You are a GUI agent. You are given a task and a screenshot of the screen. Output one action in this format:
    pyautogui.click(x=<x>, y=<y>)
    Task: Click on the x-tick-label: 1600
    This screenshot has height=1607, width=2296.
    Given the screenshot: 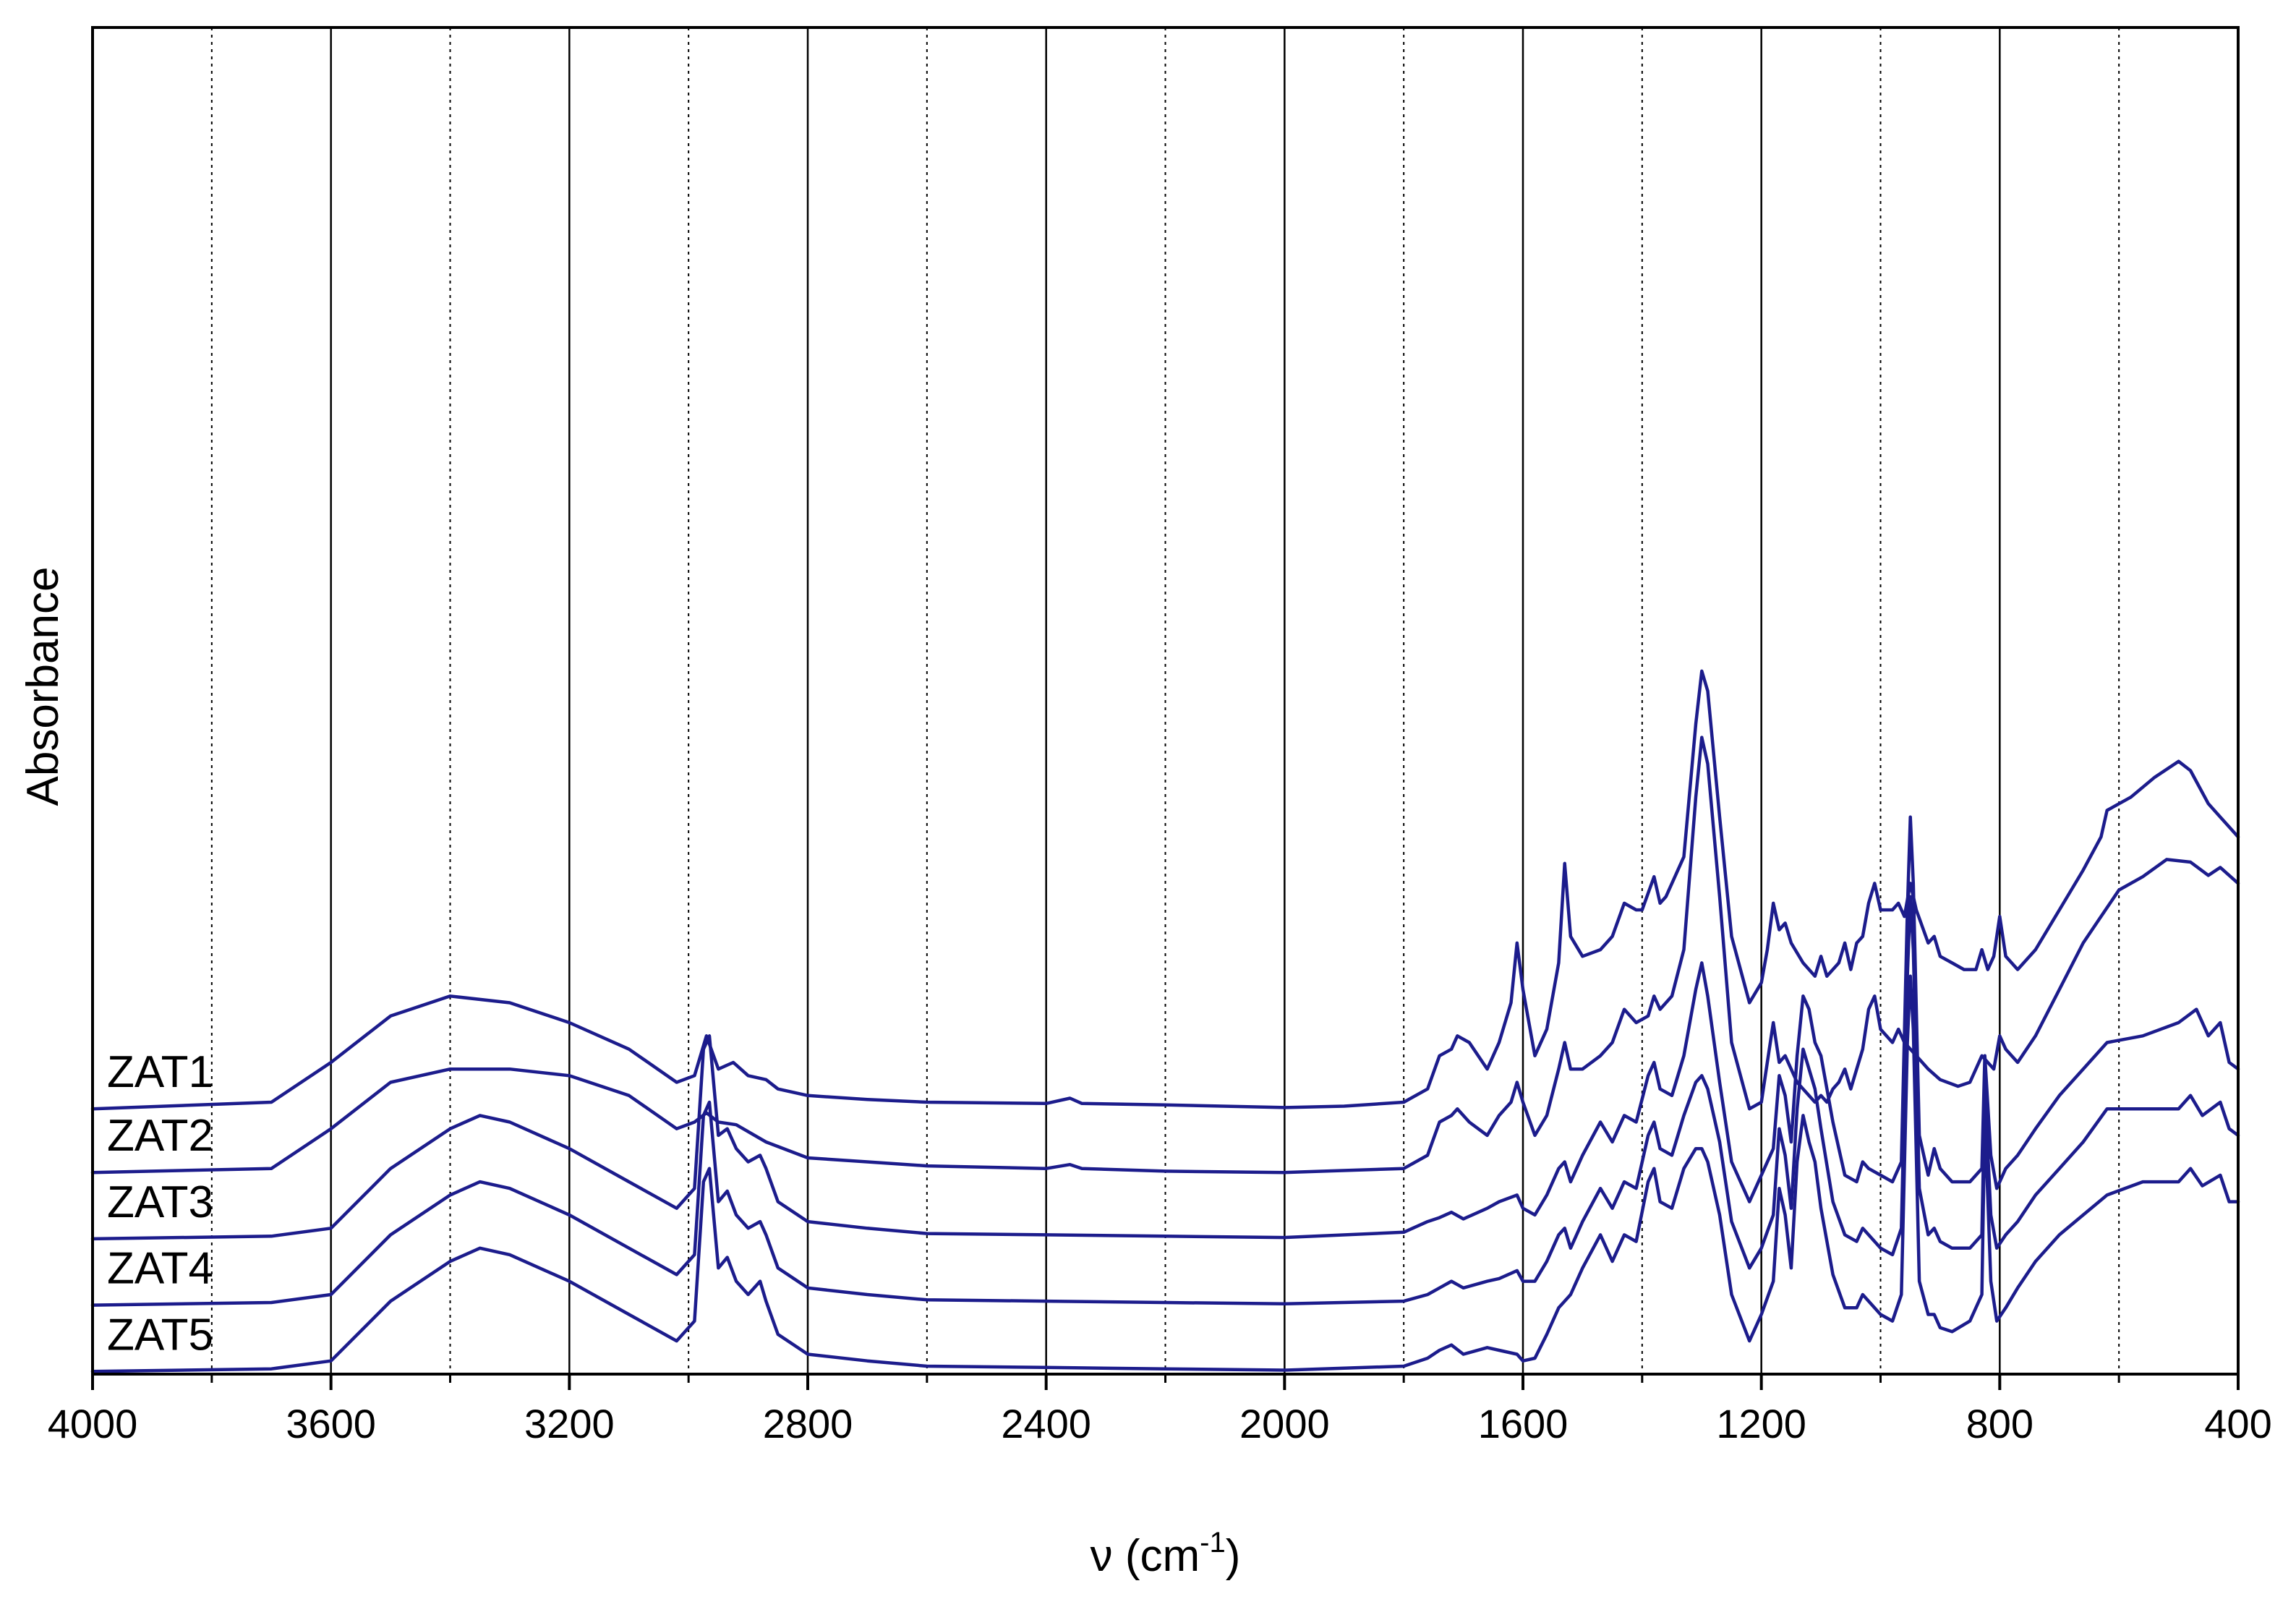 What is the action you would take?
    pyautogui.click(x=1523, y=1423)
    